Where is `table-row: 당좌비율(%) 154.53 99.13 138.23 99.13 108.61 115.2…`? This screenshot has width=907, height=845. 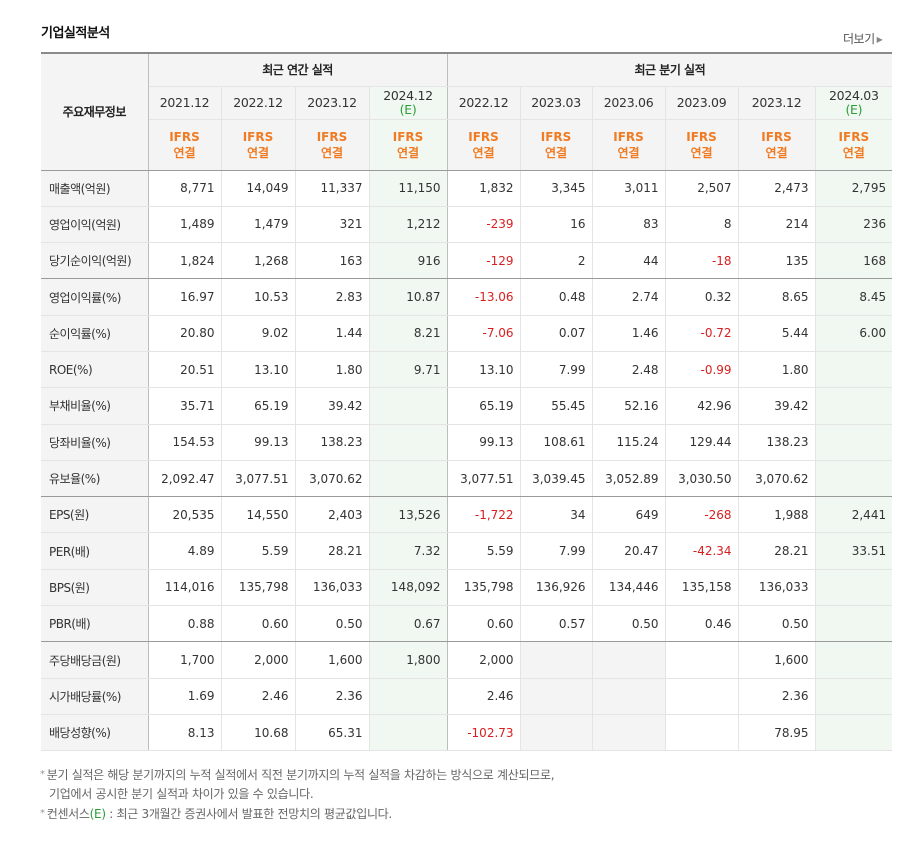 table-row: 당좌비율(%) 154.53 99.13 138.23 99.13 108.61 115.2… is located at coordinates (467, 442).